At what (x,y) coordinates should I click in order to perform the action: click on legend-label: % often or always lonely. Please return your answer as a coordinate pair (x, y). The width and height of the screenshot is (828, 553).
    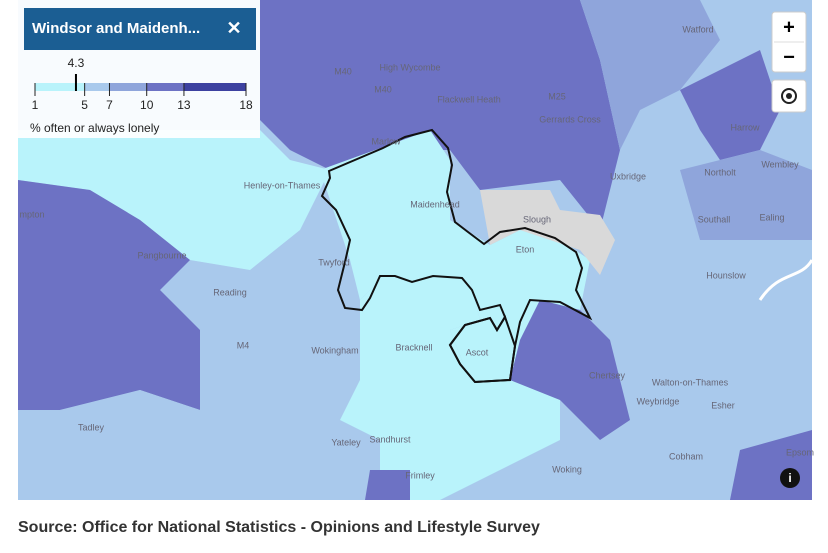
    Looking at the image, I should click on (94, 128).